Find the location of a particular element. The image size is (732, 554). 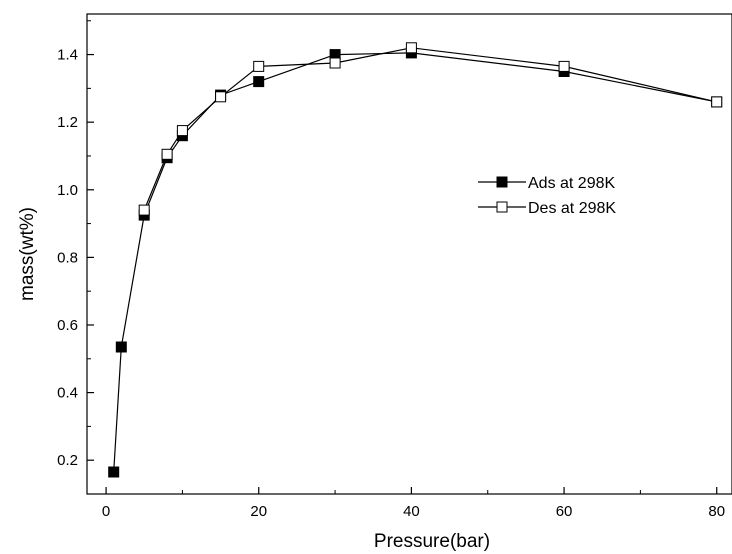

legend-marker-ads is located at coordinates (502, 182).